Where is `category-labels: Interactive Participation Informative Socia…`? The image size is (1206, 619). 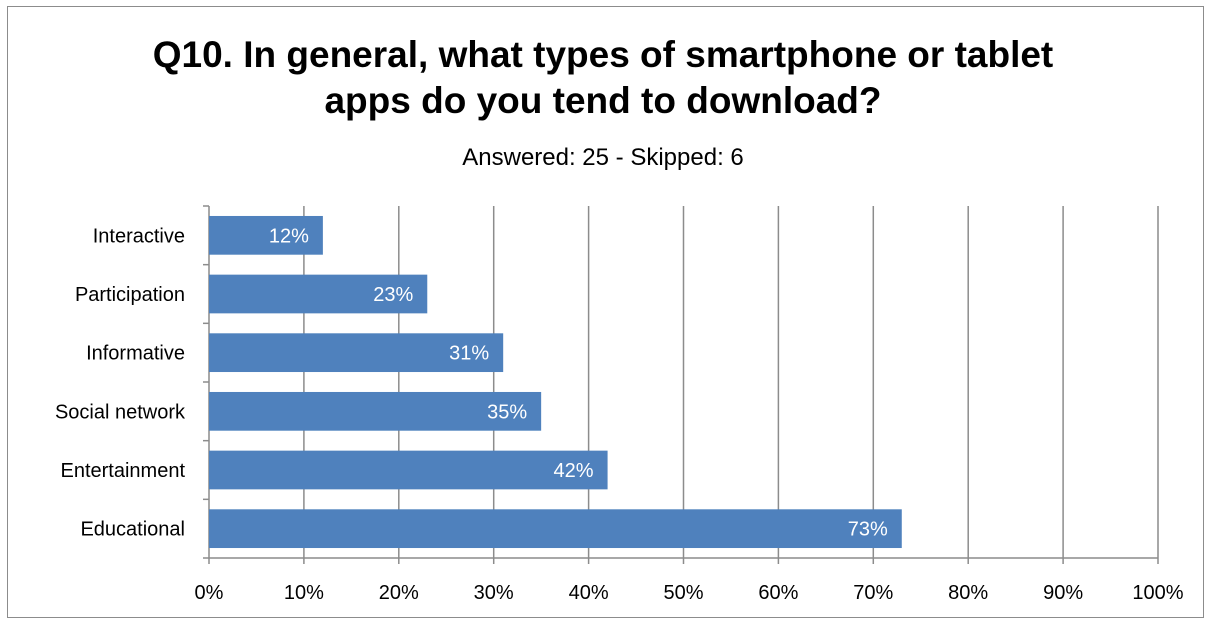 category-labels: Interactive Participation Informative Socia… is located at coordinates (120, 382).